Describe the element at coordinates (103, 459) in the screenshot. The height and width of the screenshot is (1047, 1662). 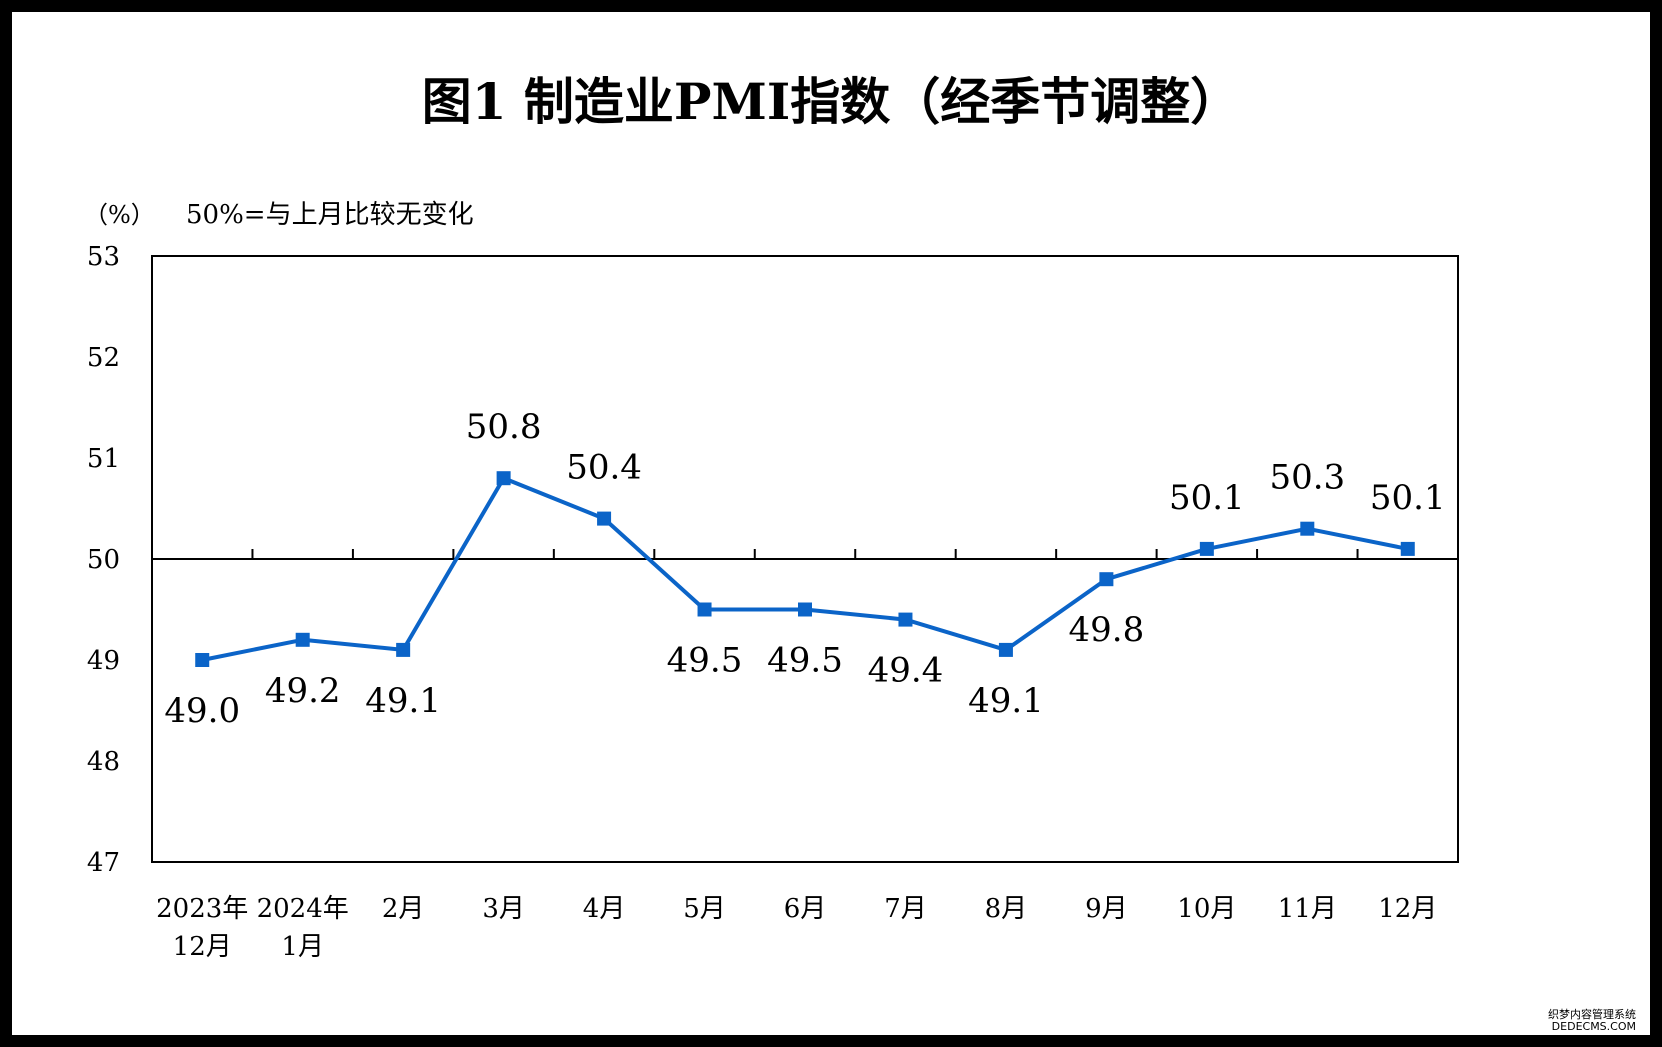
I see `y-tick-label: 51` at that location.